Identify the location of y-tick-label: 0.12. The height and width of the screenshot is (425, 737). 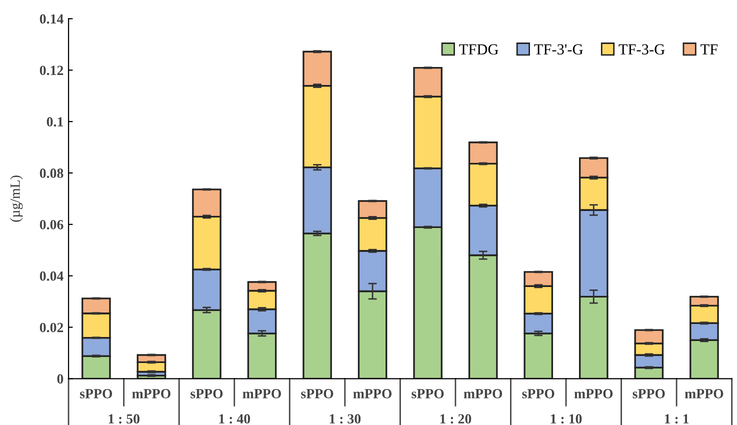
(52, 71).